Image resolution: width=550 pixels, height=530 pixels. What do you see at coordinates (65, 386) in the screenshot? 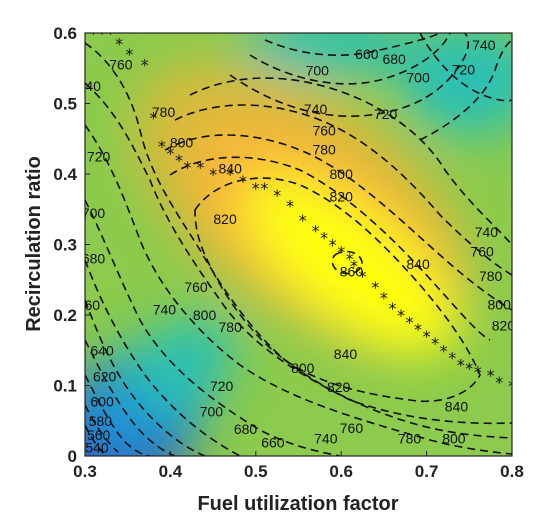
I see `y-tick-label: 0.1` at bounding box center [65, 386].